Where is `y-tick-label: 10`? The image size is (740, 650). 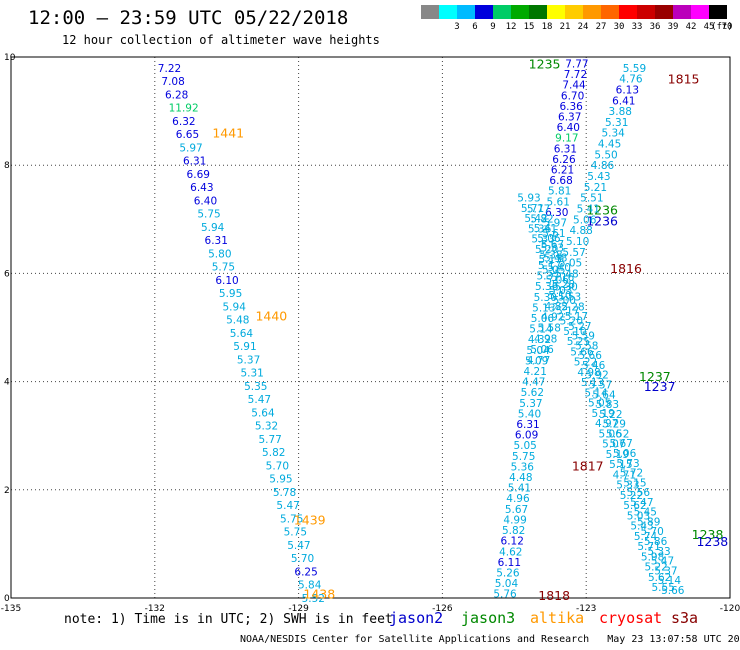 y-tick-label: 10 is located at coordinates (10, 58).